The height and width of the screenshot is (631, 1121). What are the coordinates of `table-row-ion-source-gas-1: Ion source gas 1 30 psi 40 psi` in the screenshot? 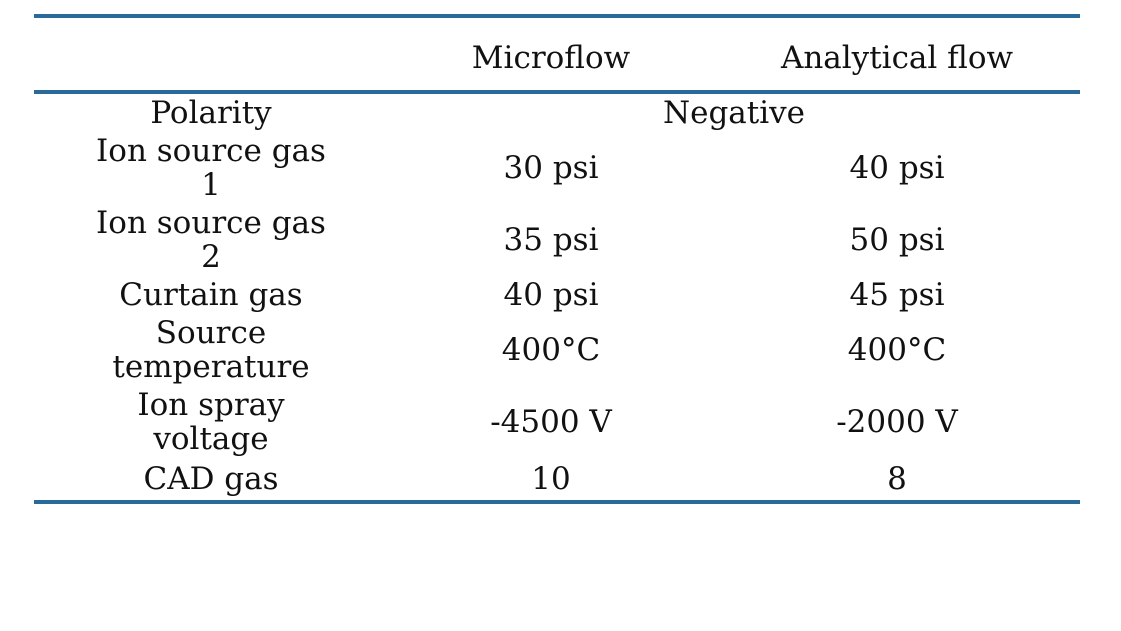 It's located at (557, 168).